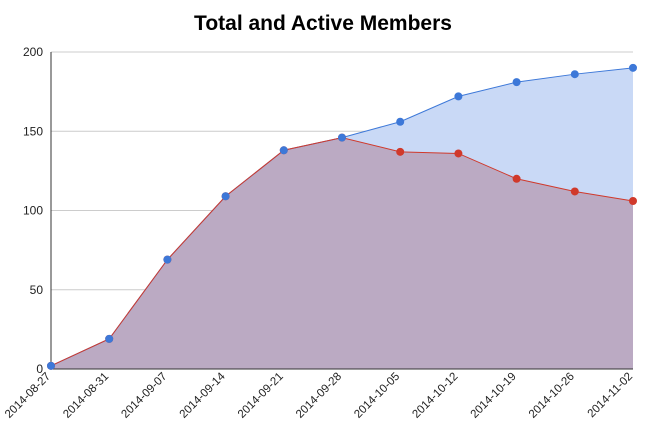 The height and width of the screenshot is (433, 647). Describe the element at coordinates (494, 396) in the screenshot. I see `x-tick-label: 2014-10-19` at that location.